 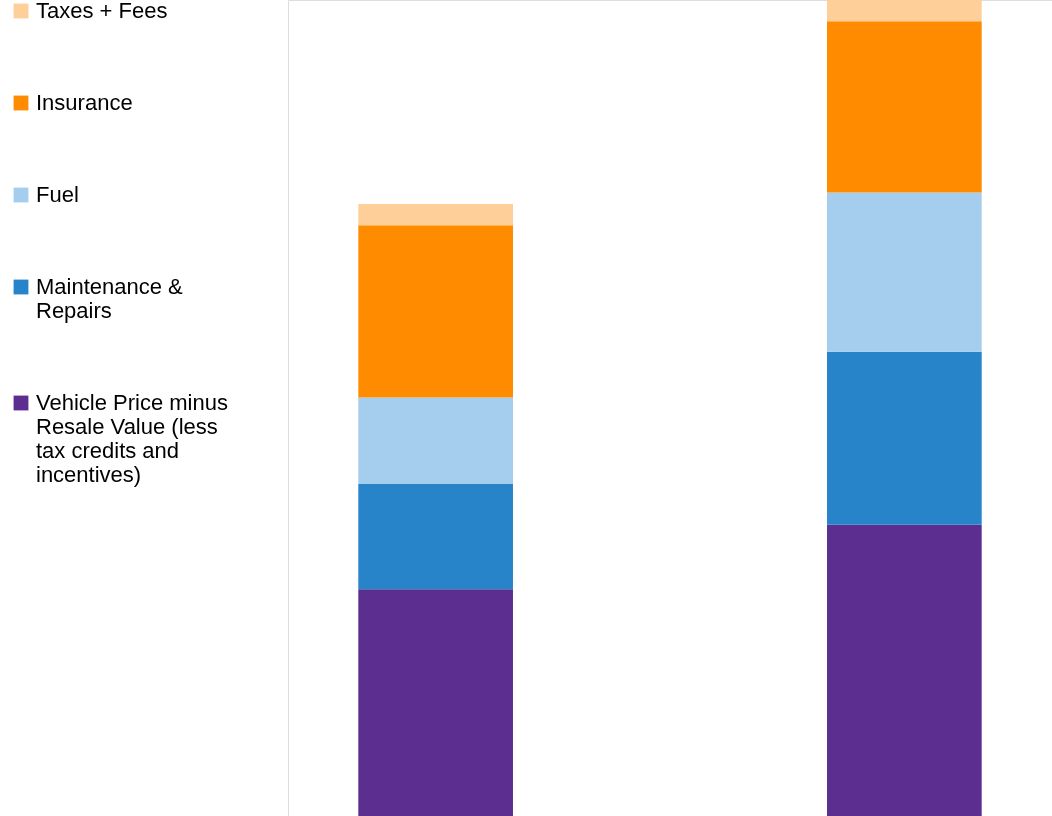 What do you see at coordinates (84, 102) in the screenshot?
I see `legend-label: Insurance` at bounding box center [84, 102].